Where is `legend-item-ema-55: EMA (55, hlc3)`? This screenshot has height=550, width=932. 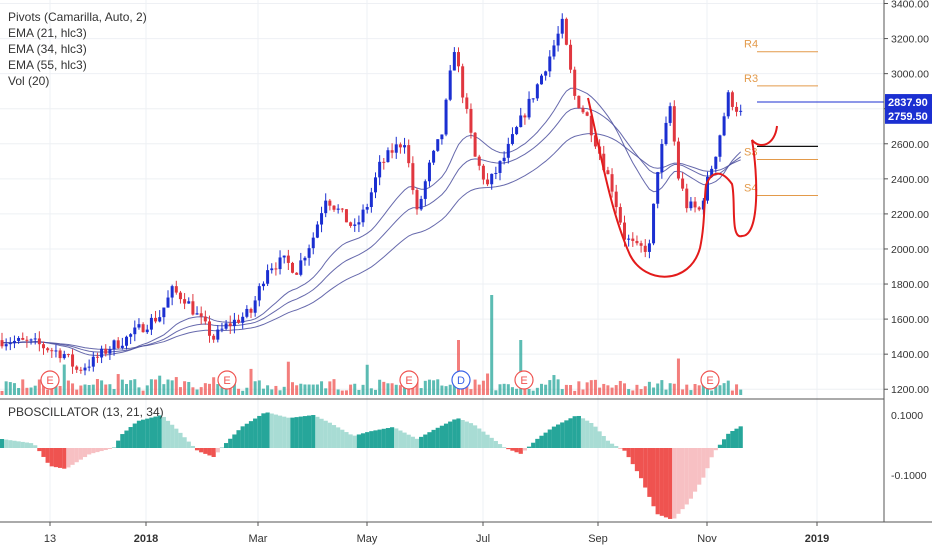 legend-item-ema-55: EMA (55, hlc3) is located at coordinates (47, 65).